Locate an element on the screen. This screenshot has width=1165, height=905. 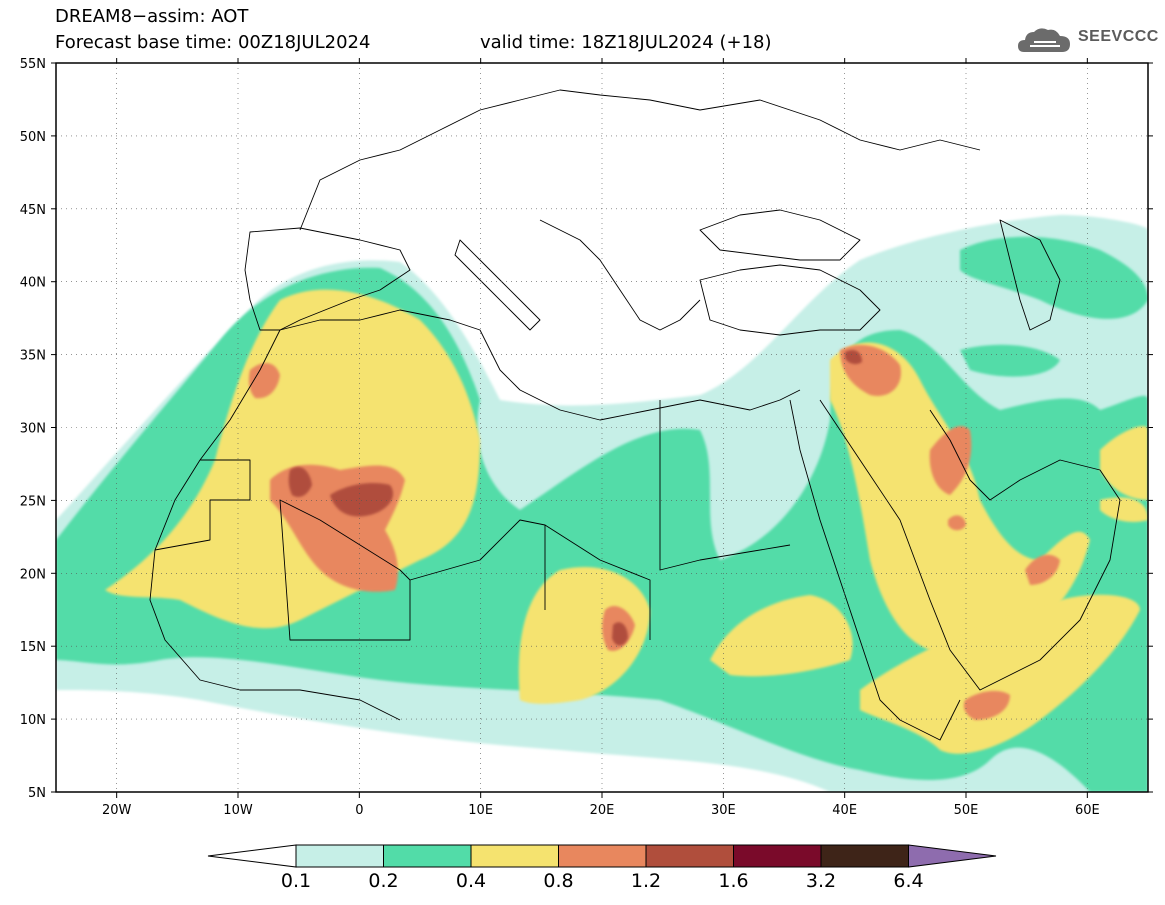
colorbar-label: 0.1 is located at coordinates (296, 881).